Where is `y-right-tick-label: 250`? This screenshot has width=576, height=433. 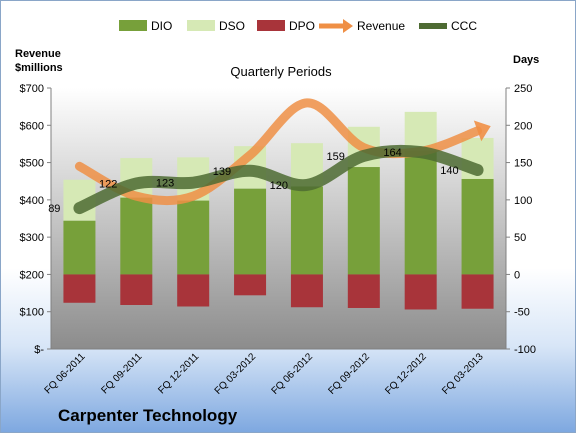 y-right-tick-label: 250 is located at coordinates (523, 89).